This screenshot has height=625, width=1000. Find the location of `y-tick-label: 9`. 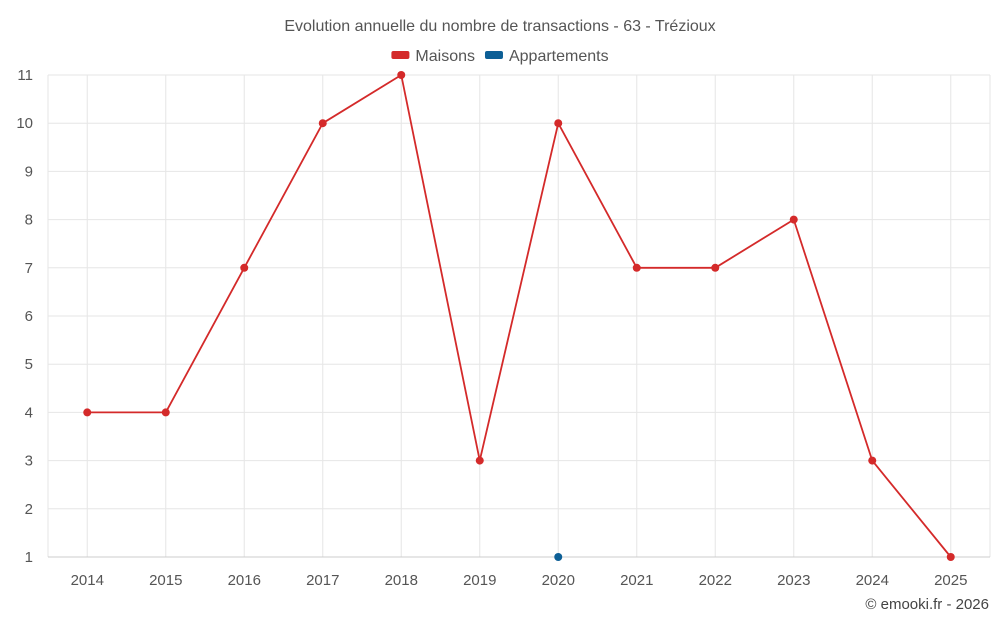

y-tick-label: 9 is located at coordinates (29, 171).